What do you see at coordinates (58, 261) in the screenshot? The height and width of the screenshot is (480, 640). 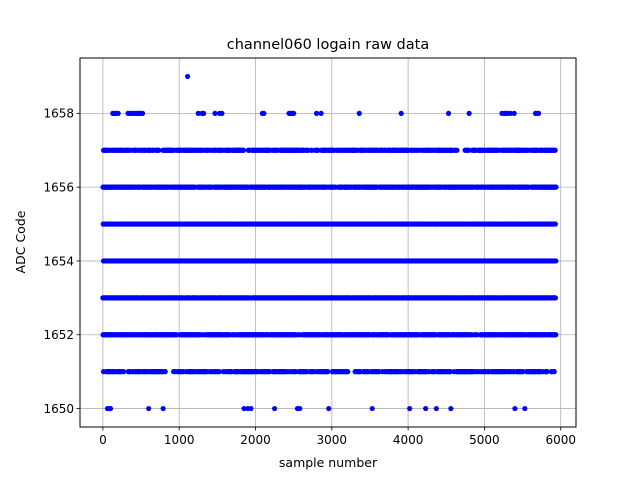 I see `y-tick-label: 1654` at bounding box center [58, 261].